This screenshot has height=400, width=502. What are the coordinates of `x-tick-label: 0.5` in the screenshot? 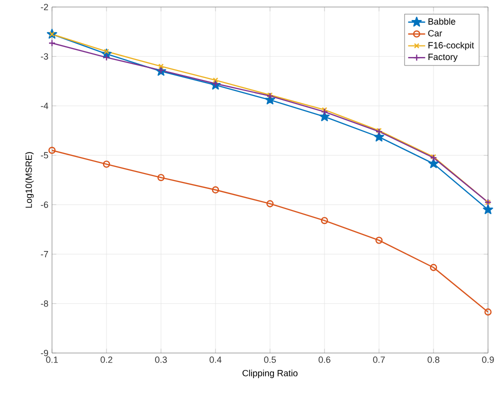 It's located at (270, 359).